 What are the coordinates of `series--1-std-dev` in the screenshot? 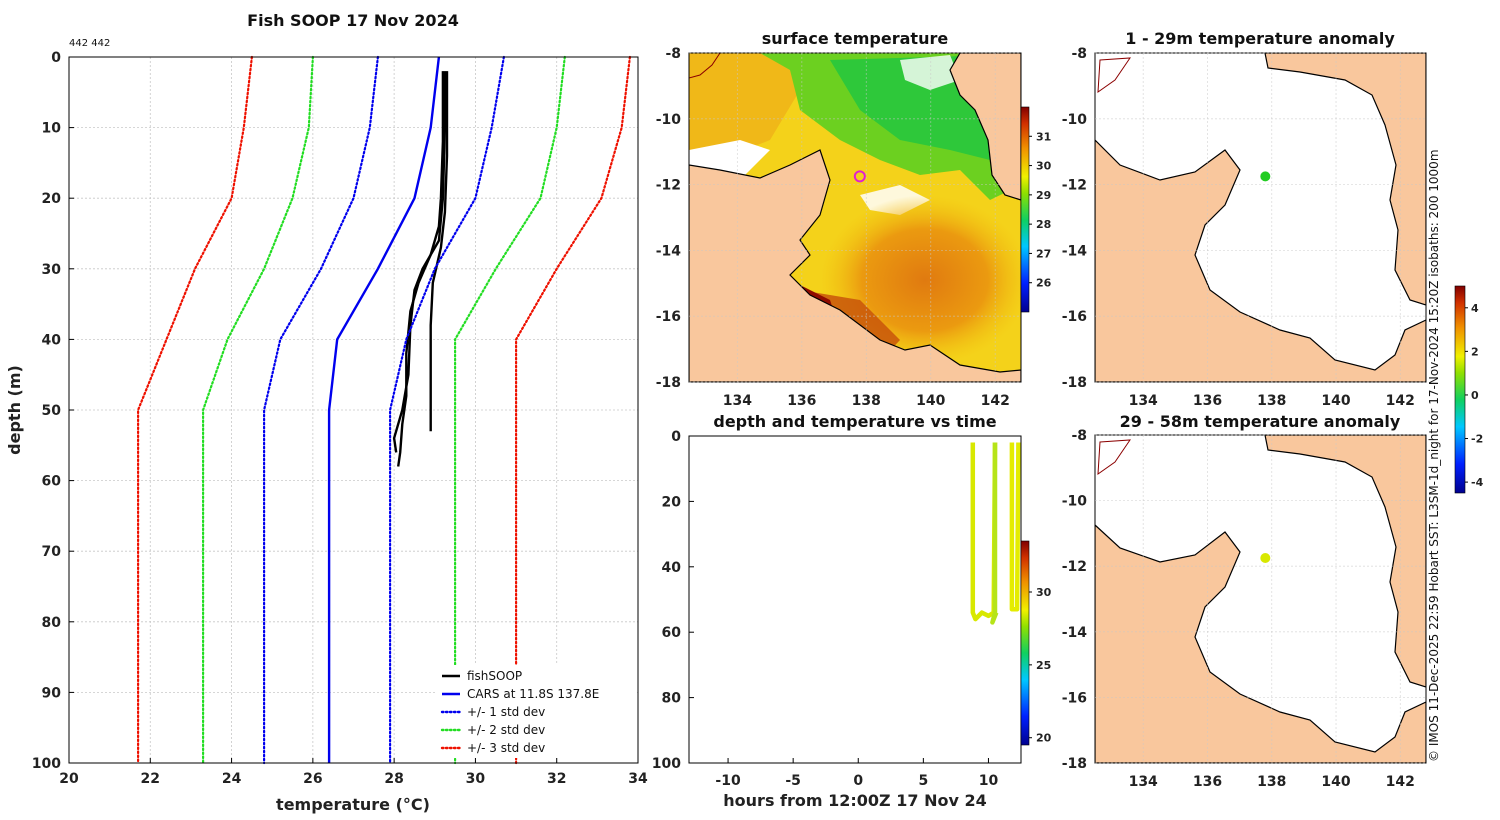 It's located at (321, 410).